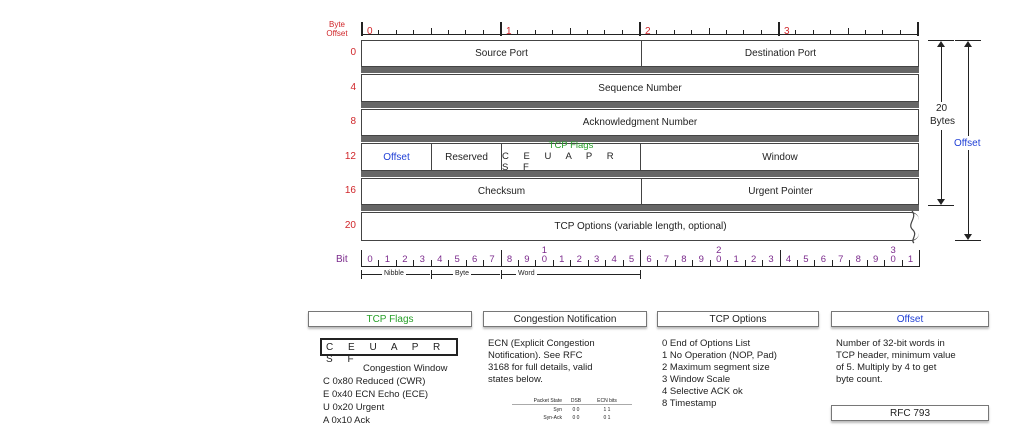  What do you see at coordinates (968, 240) in the screenshot?
I see `bracket-offset-bottom` at bounding box center [968, 240].